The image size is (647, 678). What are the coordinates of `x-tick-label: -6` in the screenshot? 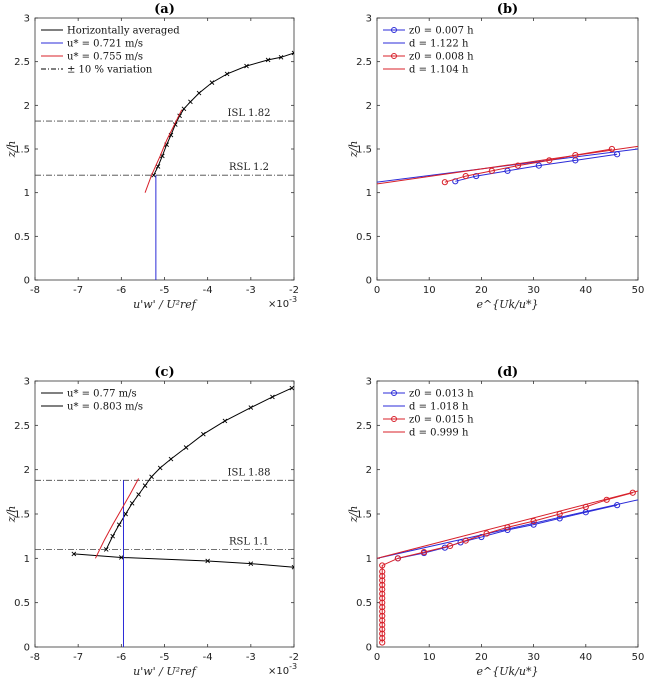 It's located at (121, 657).